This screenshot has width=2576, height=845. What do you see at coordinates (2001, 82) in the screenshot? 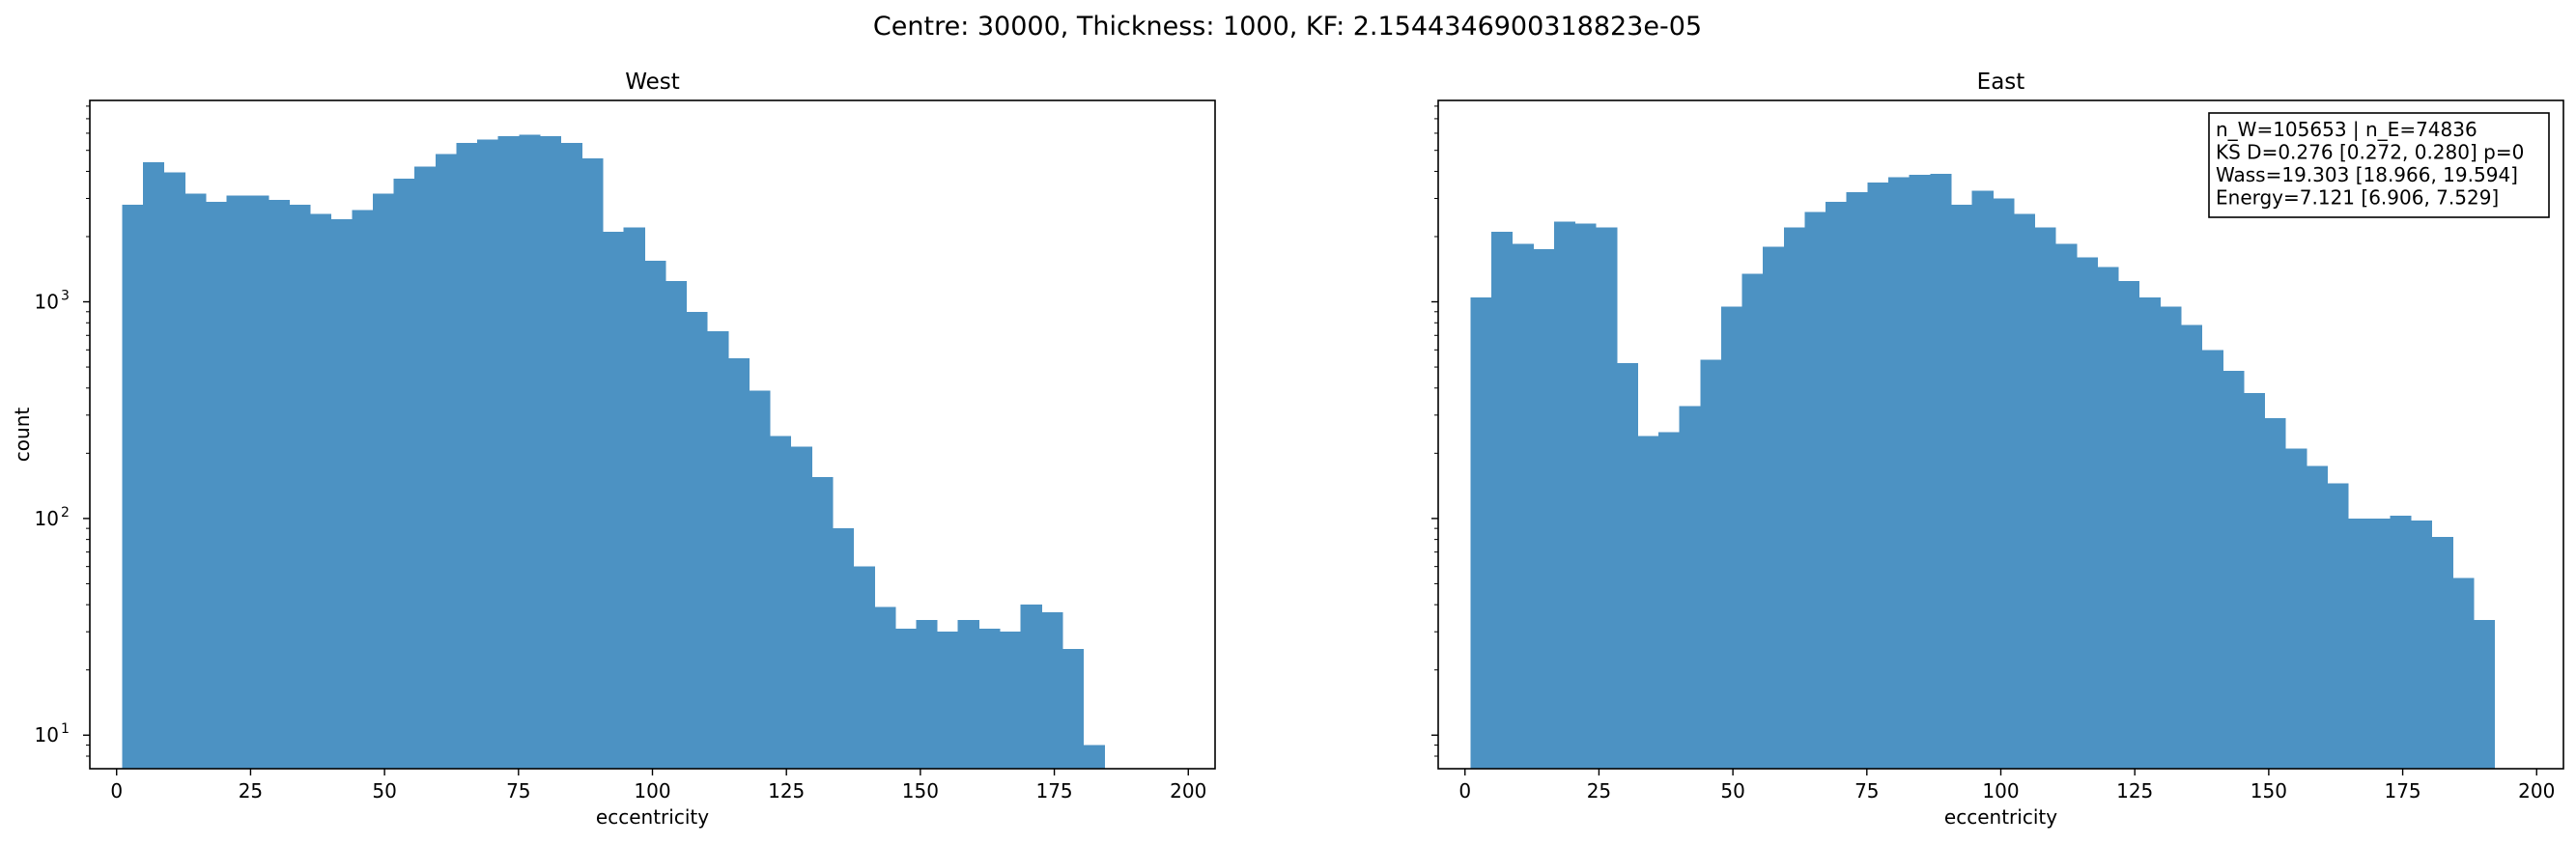
I see `panel-title: East` at bounding box center [2001, 82].